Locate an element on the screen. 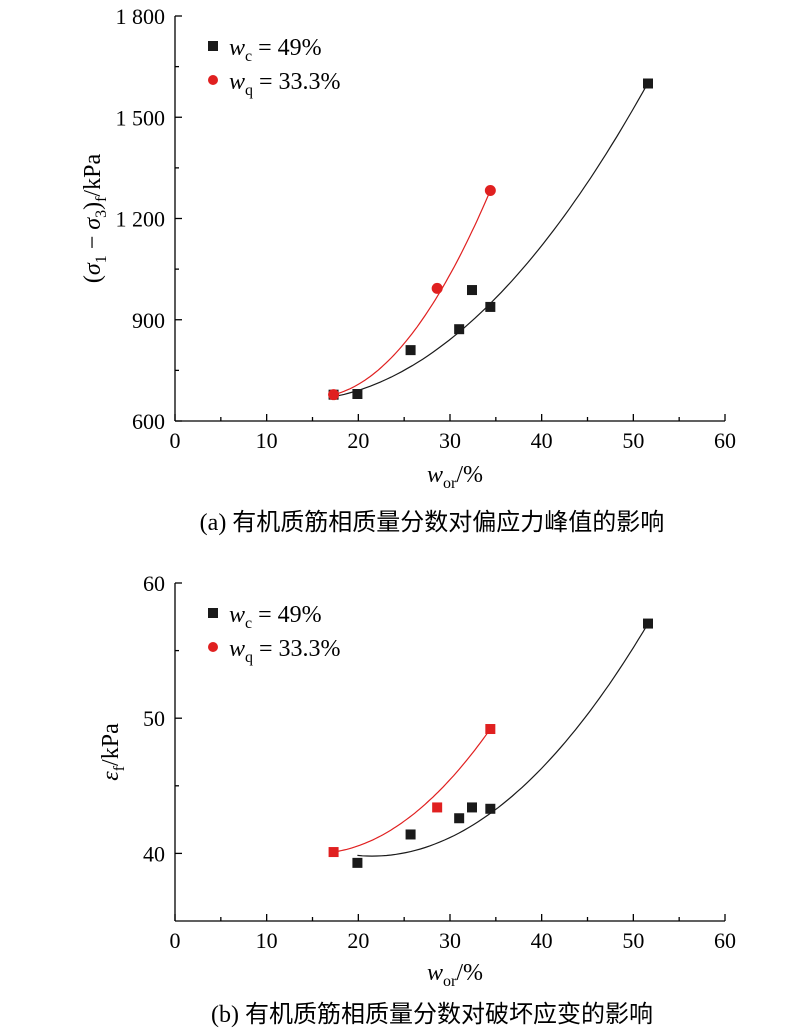  y-tick-label: 1 800 is located at coordinates (141, 16).